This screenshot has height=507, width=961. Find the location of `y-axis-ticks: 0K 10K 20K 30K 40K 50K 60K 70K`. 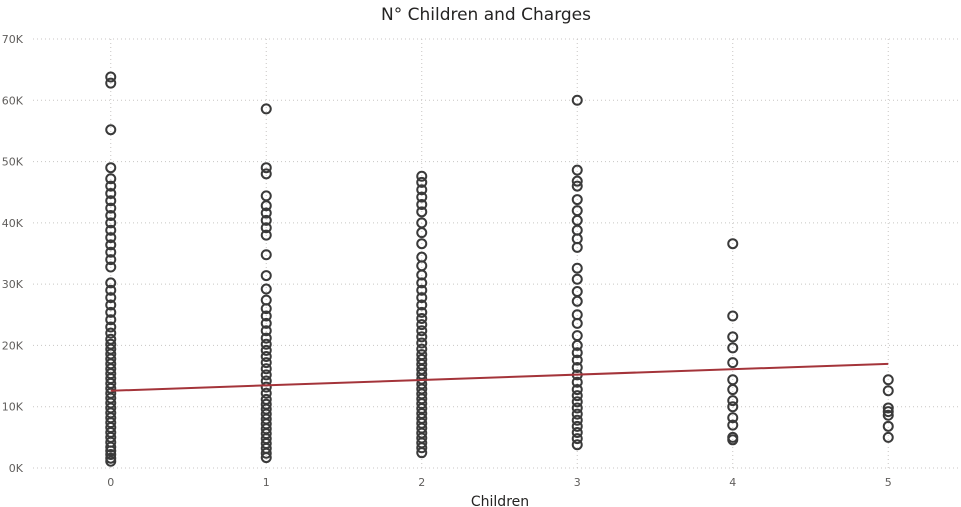

y-axis-ticks: 0K 10K 20K 30K 40K 50K 60K 70K is located at coordinates (13, 254).